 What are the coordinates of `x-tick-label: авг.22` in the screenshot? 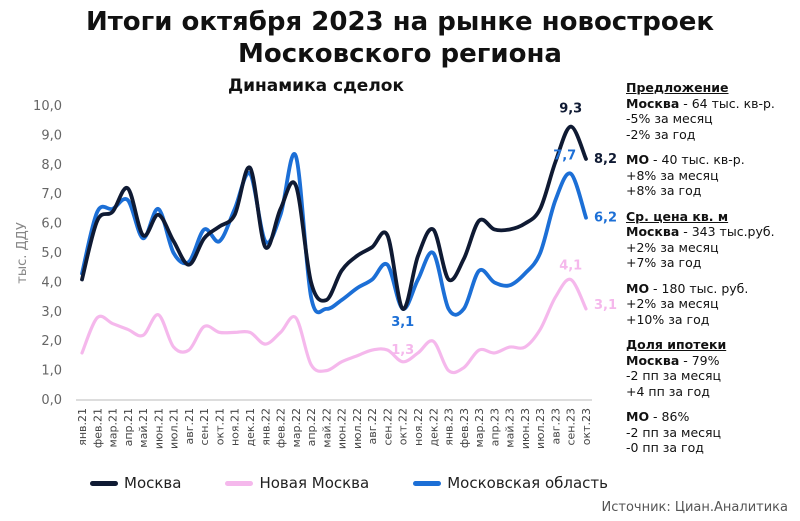 It's located at (372, 426).